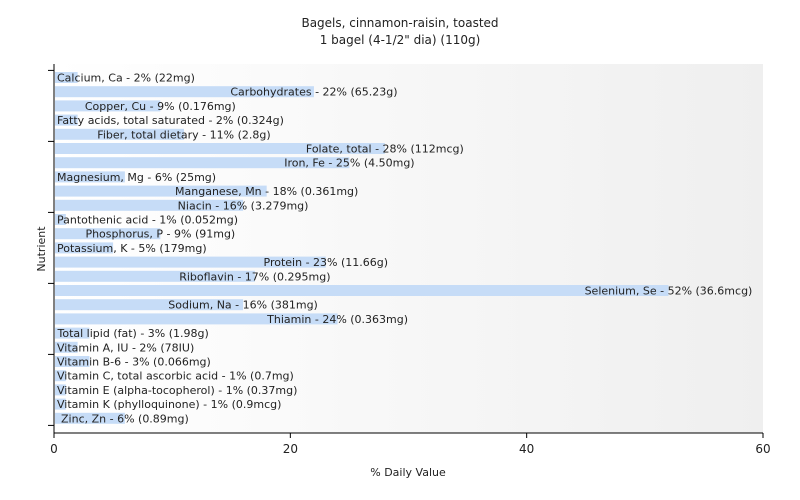  Describe the element at coordinates (399, 23) in the screenshot. I see `chart-title: Bagels, cinnamon-raisin, toasted` at that location.